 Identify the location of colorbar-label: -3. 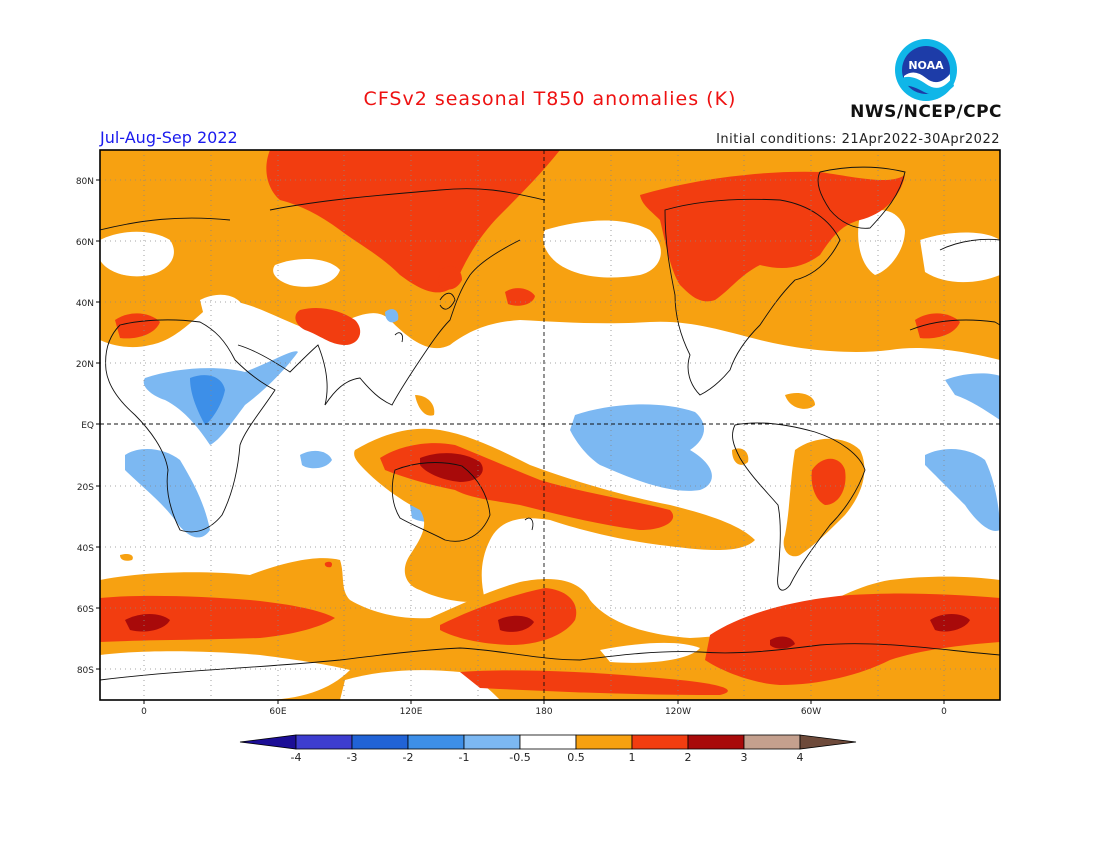
(352, 757).